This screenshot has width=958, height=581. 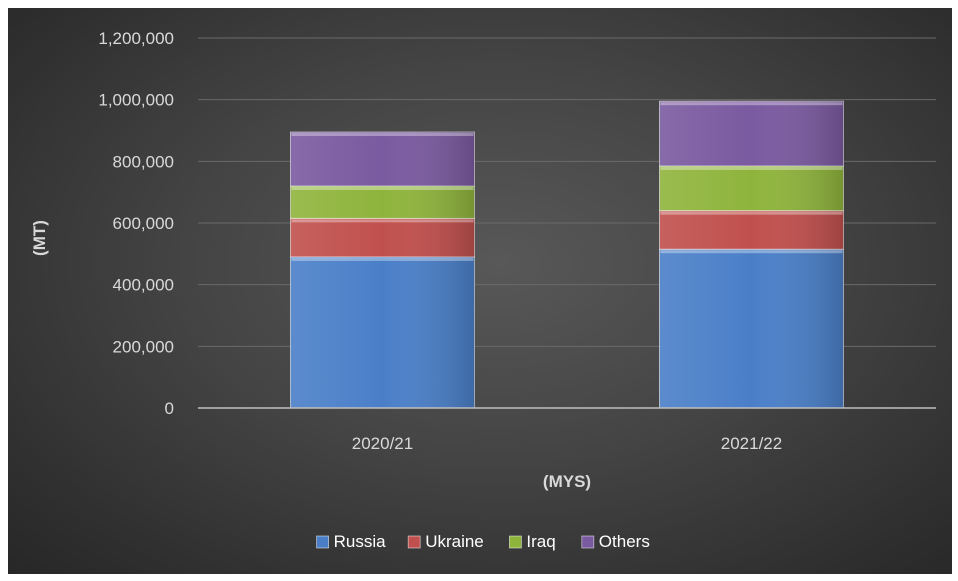 What do you see at coordinates (143, 285) in the screenshot?
I see `y-tick-label: 400,000` at bounding box center [143, 285].